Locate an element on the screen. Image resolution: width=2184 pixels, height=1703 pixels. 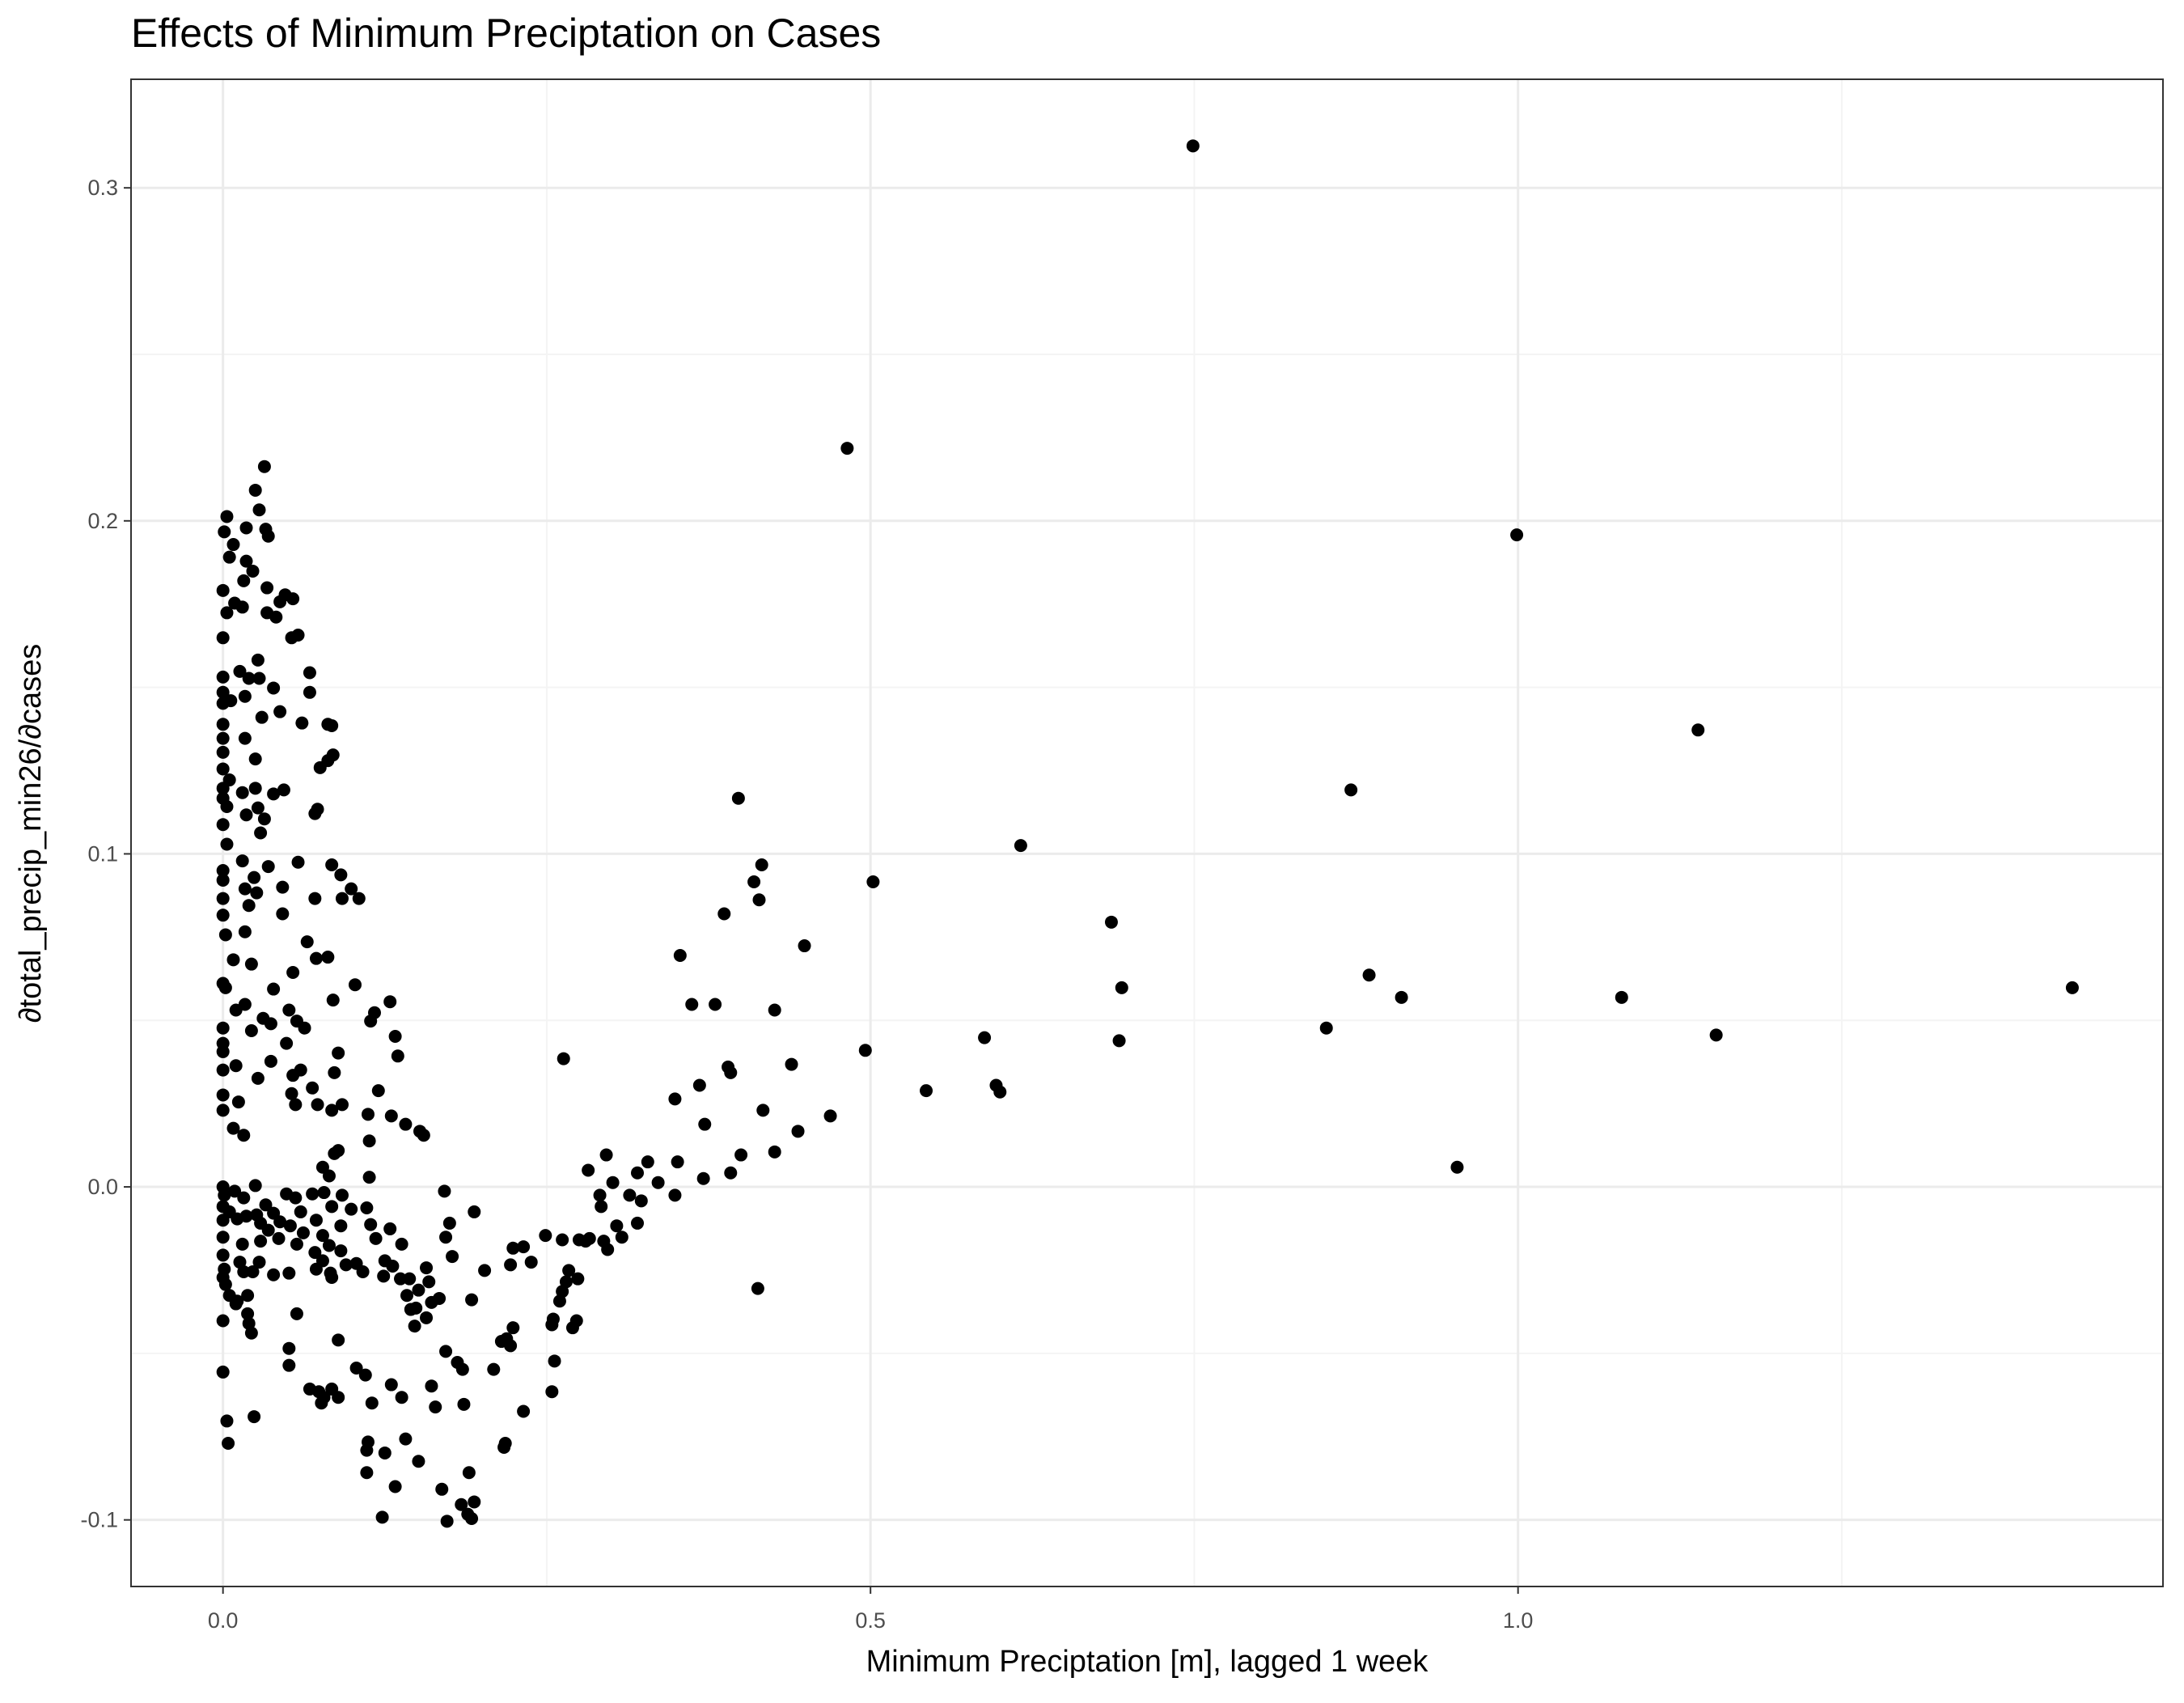
y-tick-label: 0.2 is located at coordinates (103, 521).